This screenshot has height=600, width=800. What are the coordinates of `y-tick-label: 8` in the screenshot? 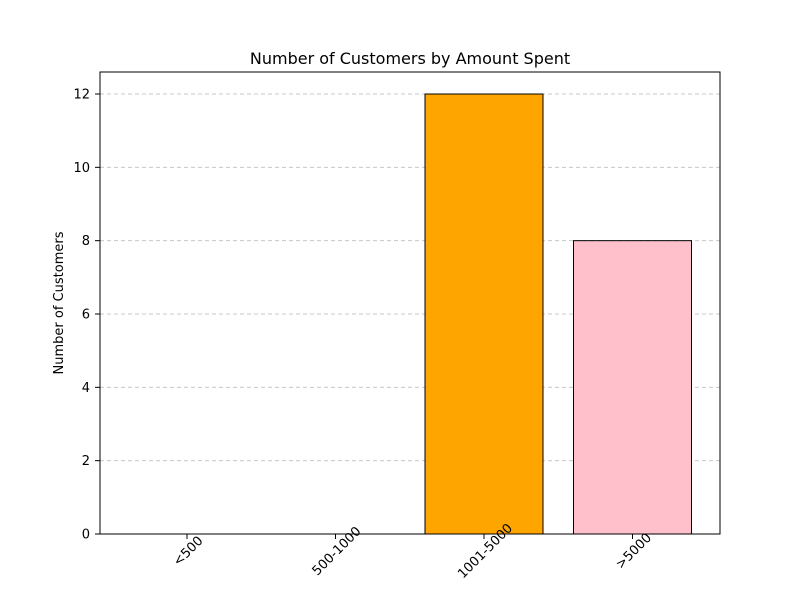 It's located at (86, 241).